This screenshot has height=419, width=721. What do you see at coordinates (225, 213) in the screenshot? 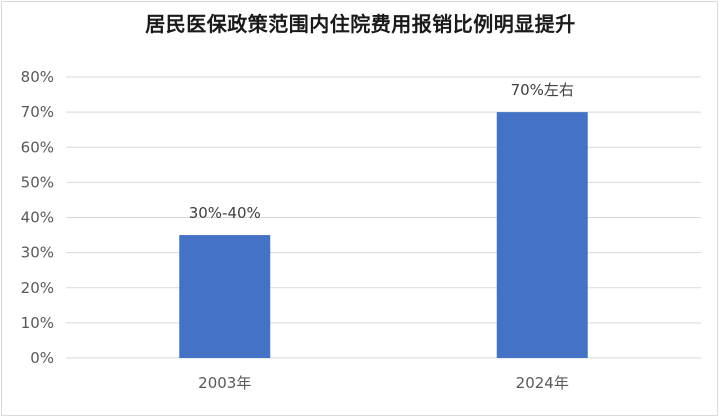
I see `data-label: 30%-40%` at bounding box center [225, 213].